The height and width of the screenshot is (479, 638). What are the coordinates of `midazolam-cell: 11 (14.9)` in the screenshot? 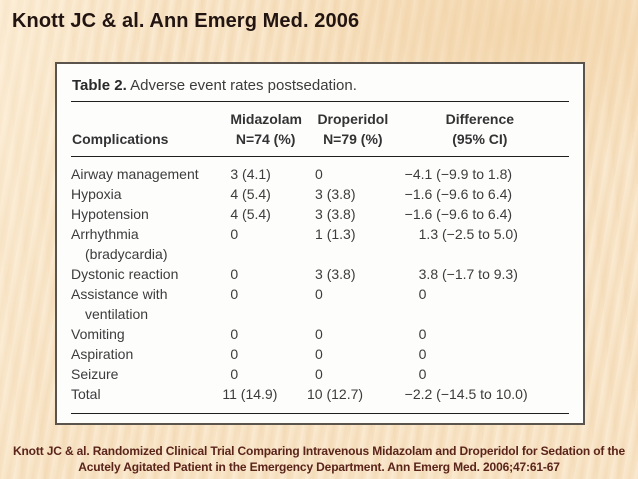 It's located at (269, 399).